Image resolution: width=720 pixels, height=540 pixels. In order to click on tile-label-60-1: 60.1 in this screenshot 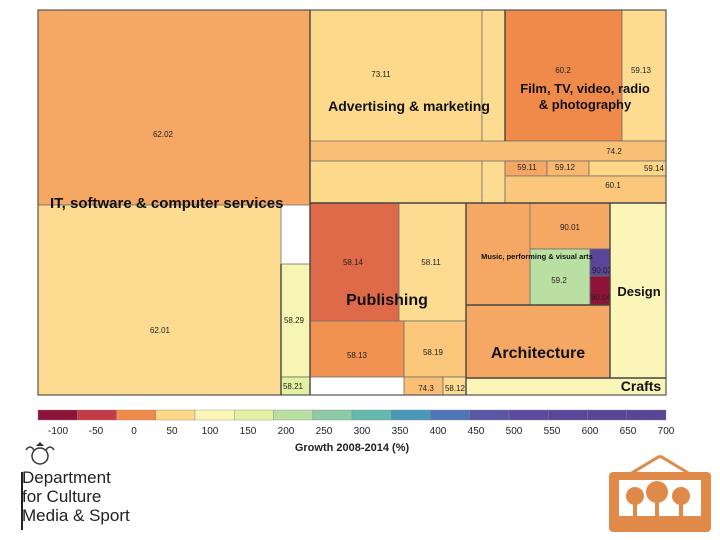, I will do `click(613, 185)`.